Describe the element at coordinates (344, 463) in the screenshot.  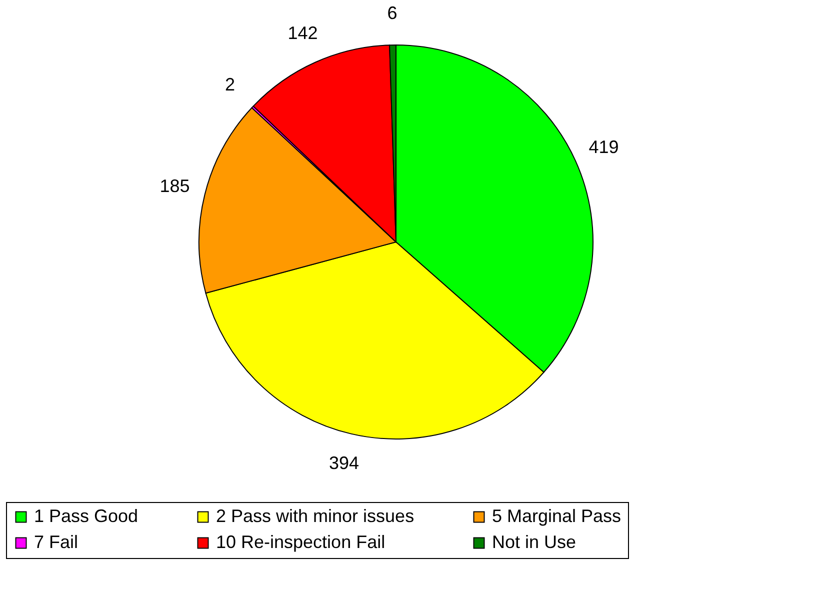
I see `data-label: 394` at that location.